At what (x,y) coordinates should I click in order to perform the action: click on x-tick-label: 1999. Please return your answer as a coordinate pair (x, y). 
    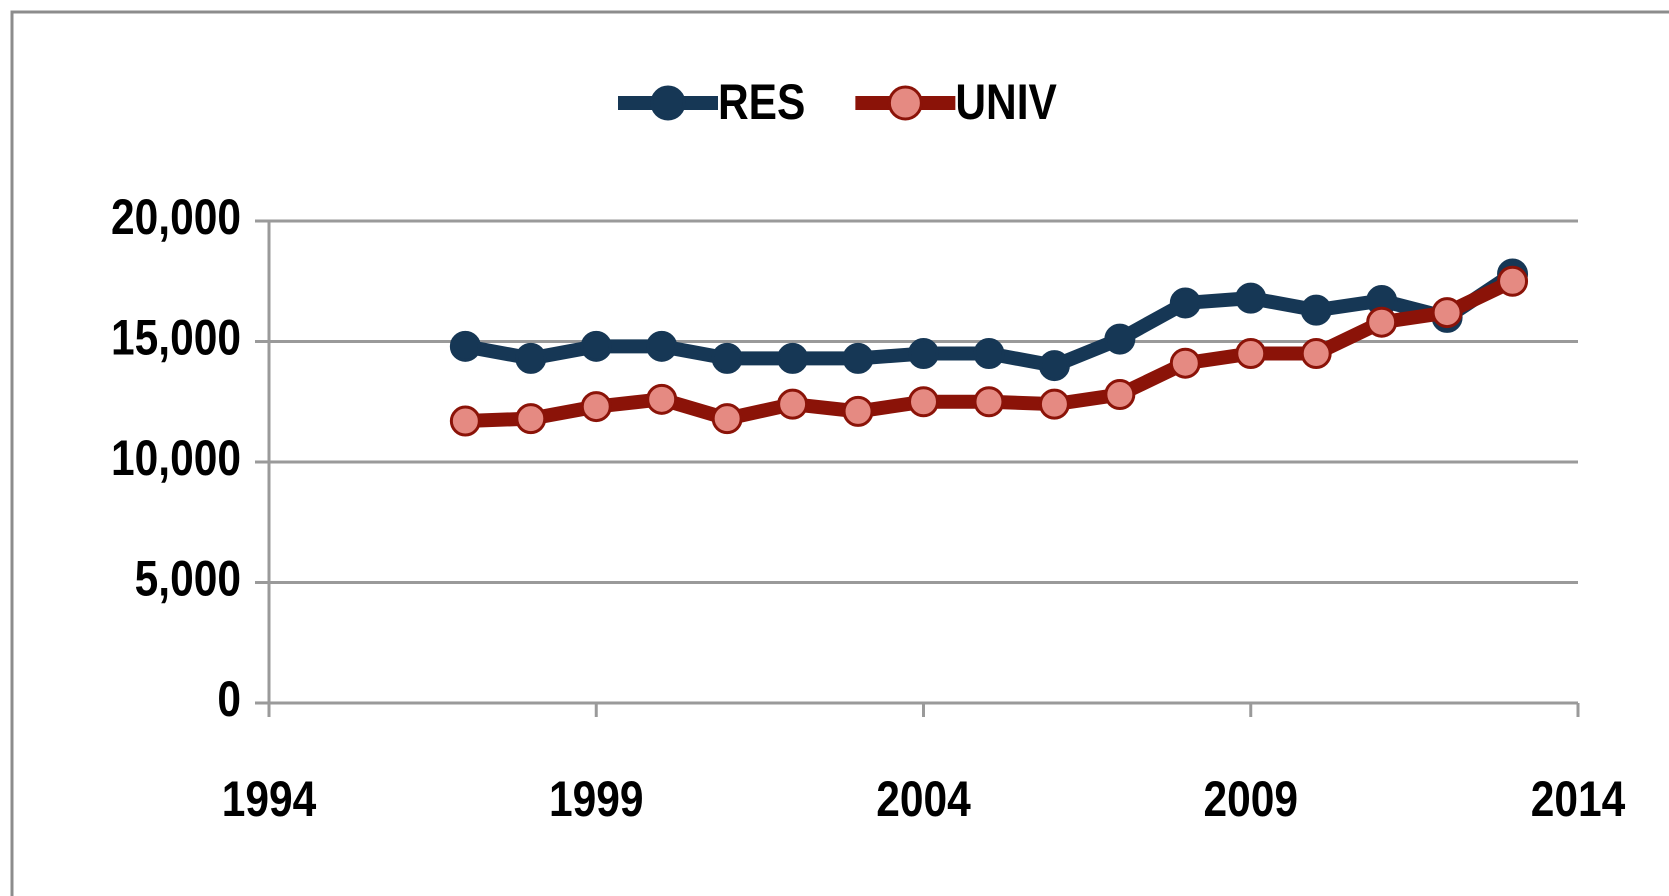
    Looking at the image, I should click on (596, 799).